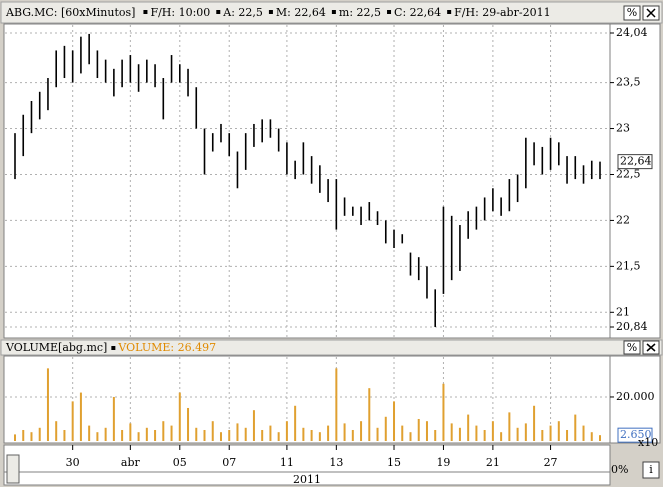 This screenshot has height=487, width=663. Describe the element at coordinates (394, 462) in the screenshot. I see `x-tick-label: 15` at that location.